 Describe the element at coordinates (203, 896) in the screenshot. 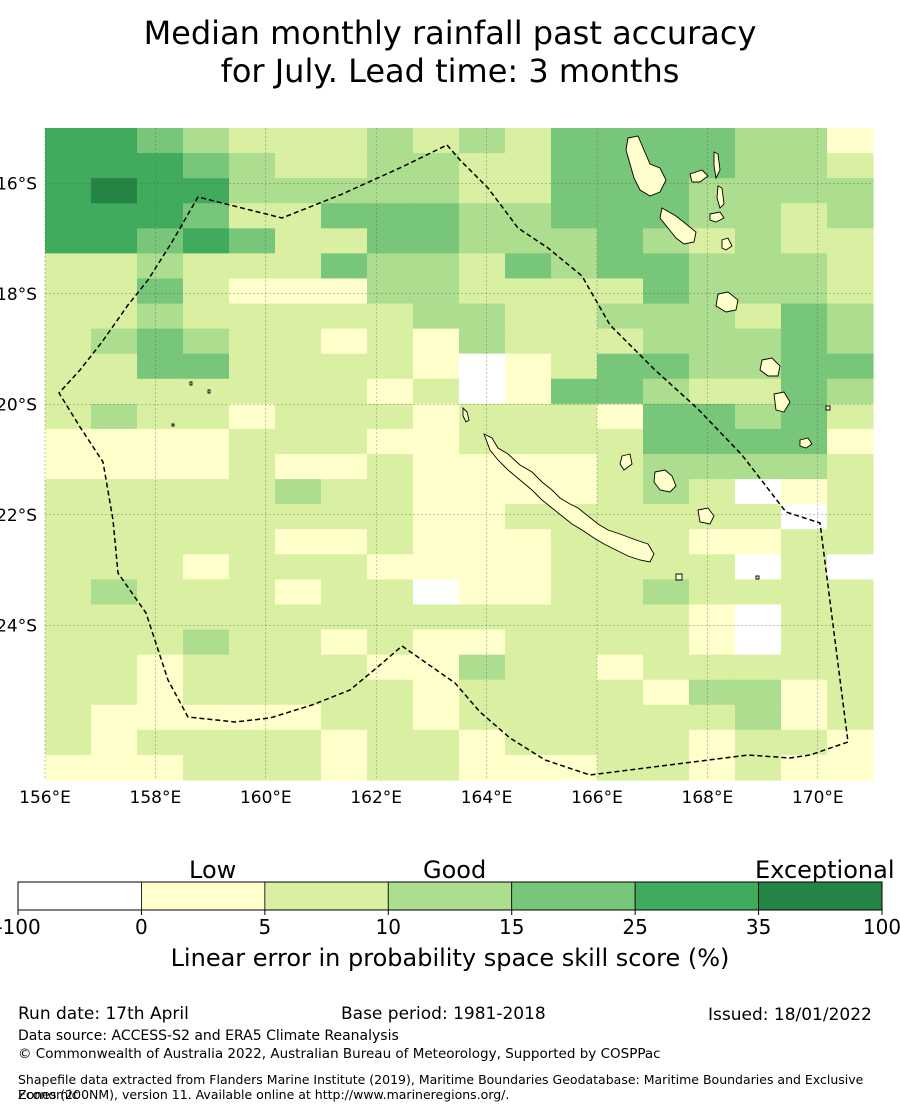

I see `colorbar-bin` at that location.